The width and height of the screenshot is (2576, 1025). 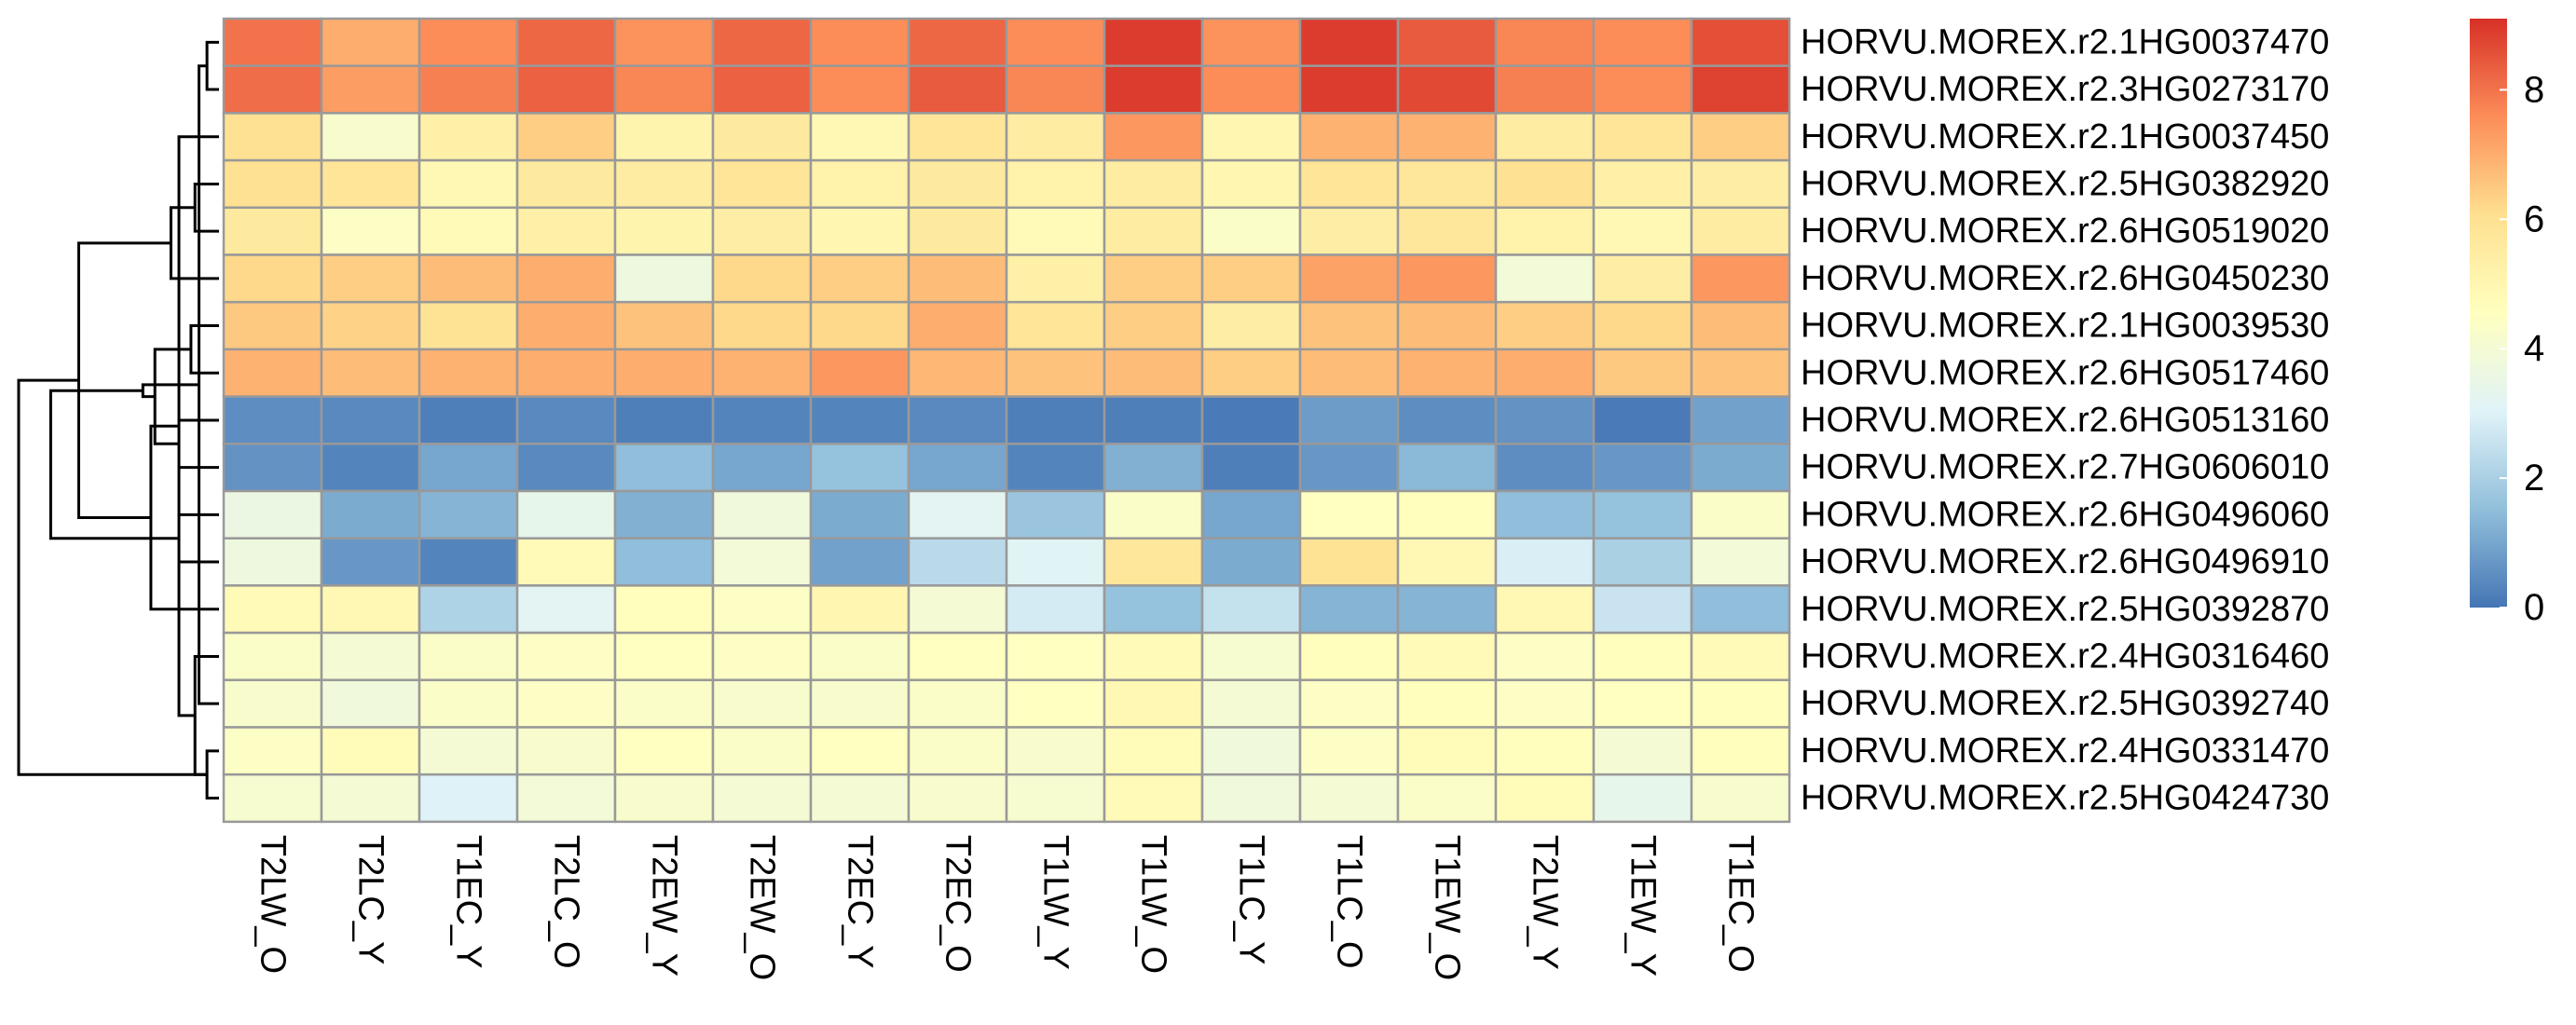 What do you see at coordinates (2534, 218) in the screenshot?
I see `legend-tick-label: 6` at bounding box center [2534, 218].